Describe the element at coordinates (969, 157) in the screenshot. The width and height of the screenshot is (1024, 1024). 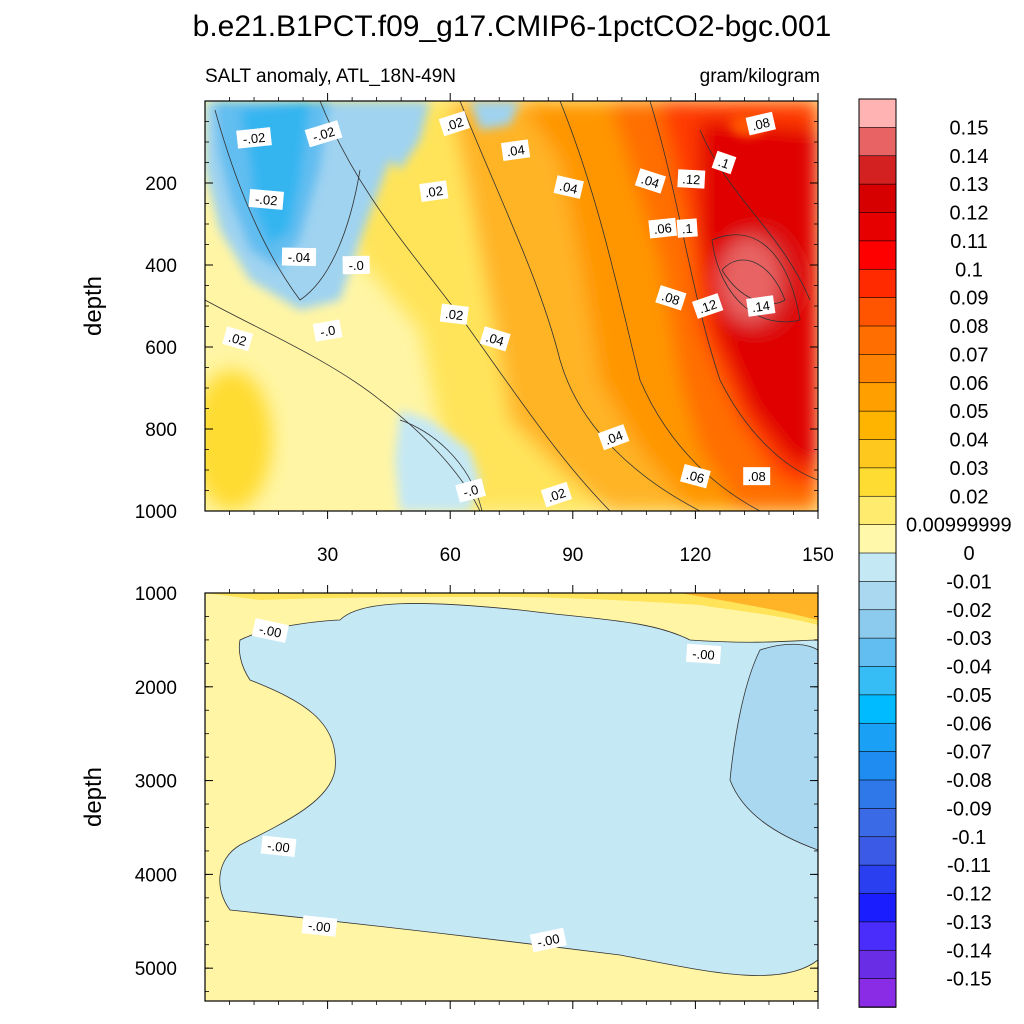
I see `colorbar-label: 0.14` at that location.